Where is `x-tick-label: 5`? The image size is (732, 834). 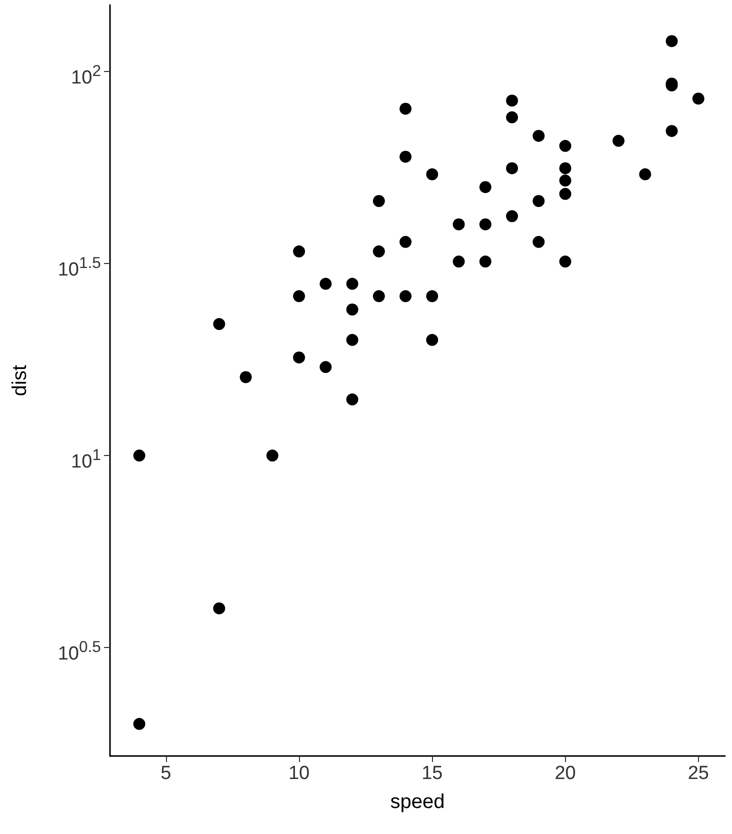 x-tick-label: 5 is located at coordinates (166, 773).